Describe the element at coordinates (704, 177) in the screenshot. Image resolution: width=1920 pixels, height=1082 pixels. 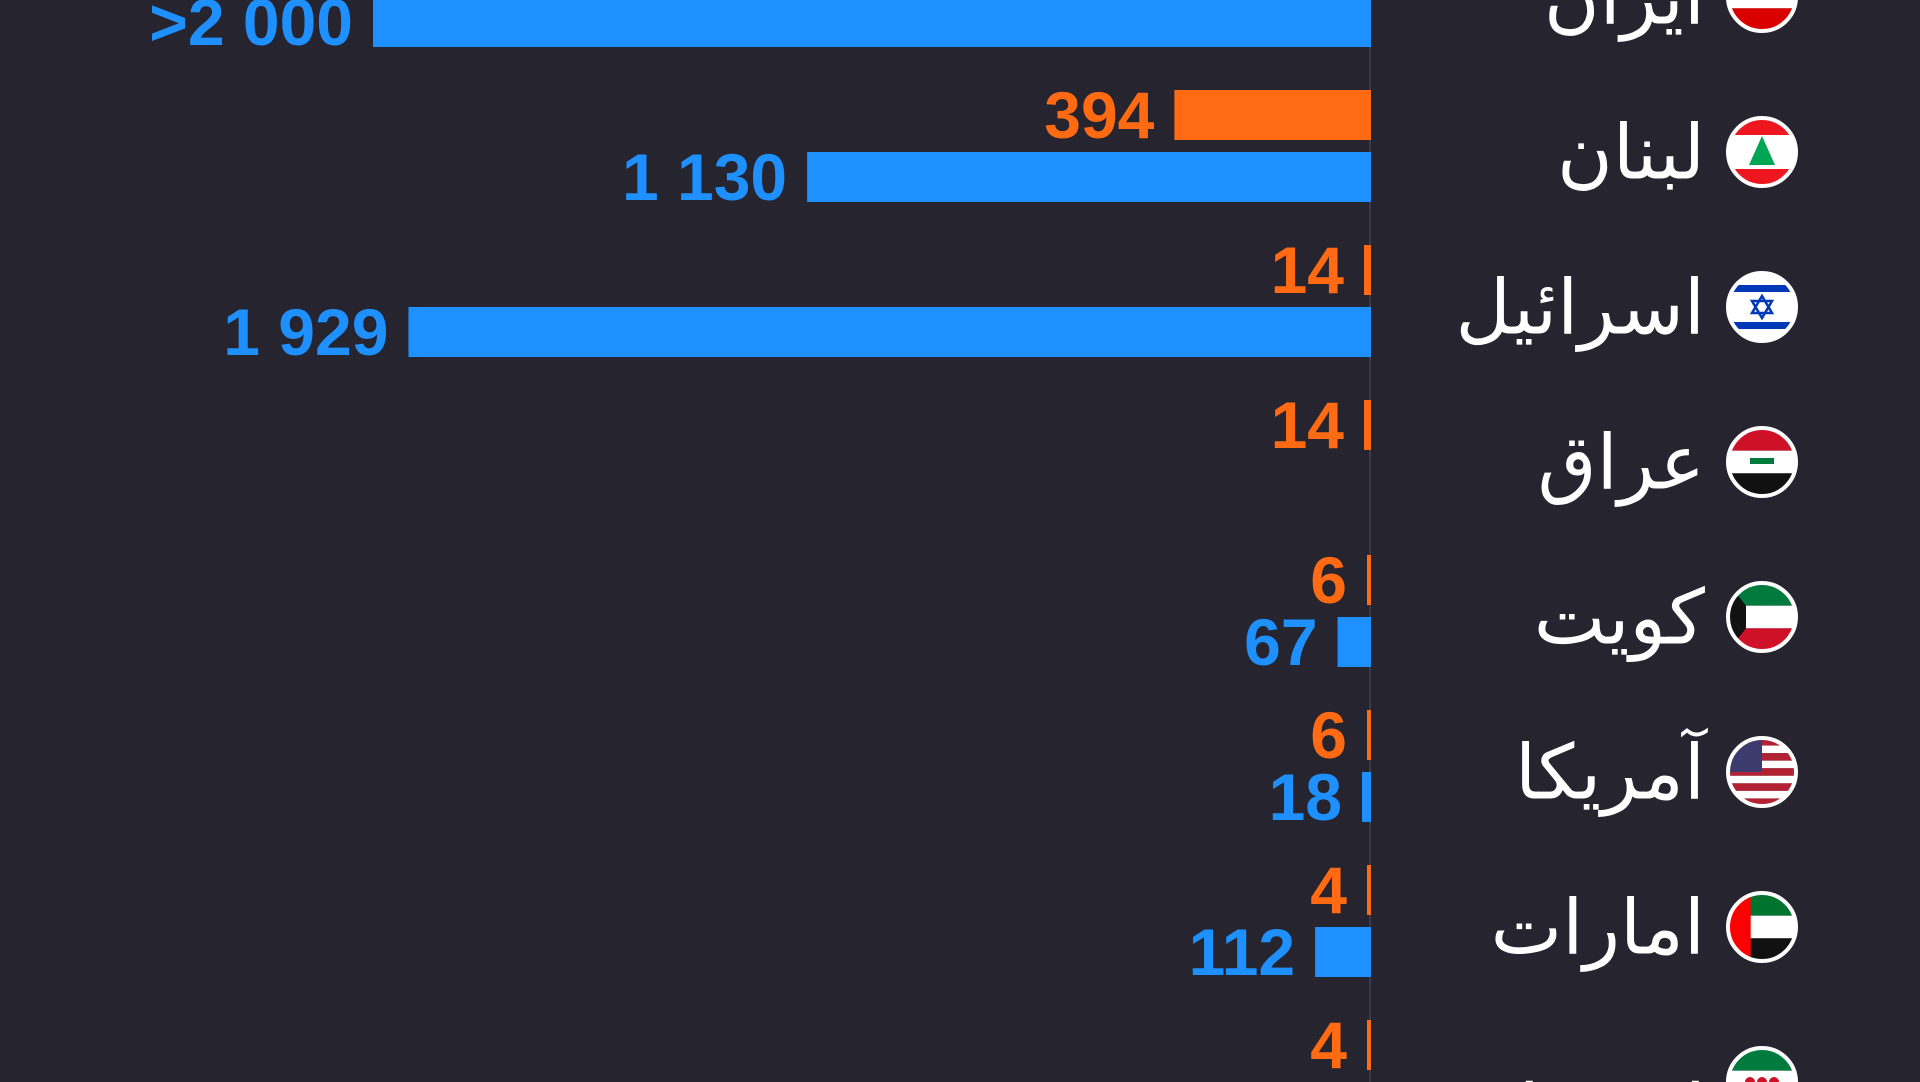
I see `data-label-blue-1: 1 130` at that location.